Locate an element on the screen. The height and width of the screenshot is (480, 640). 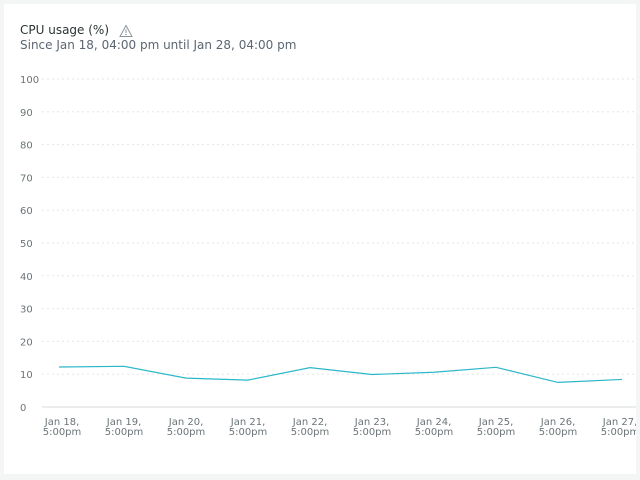
y-tick-label-70: 70 is located at coordinates (26, 178).